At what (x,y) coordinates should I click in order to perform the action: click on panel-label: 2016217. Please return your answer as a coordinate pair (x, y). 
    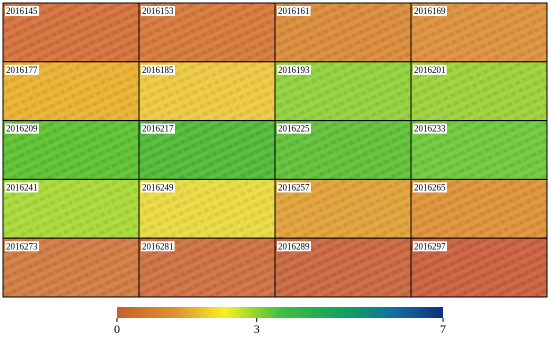
    Looking at the image, I should click on (158, 129).